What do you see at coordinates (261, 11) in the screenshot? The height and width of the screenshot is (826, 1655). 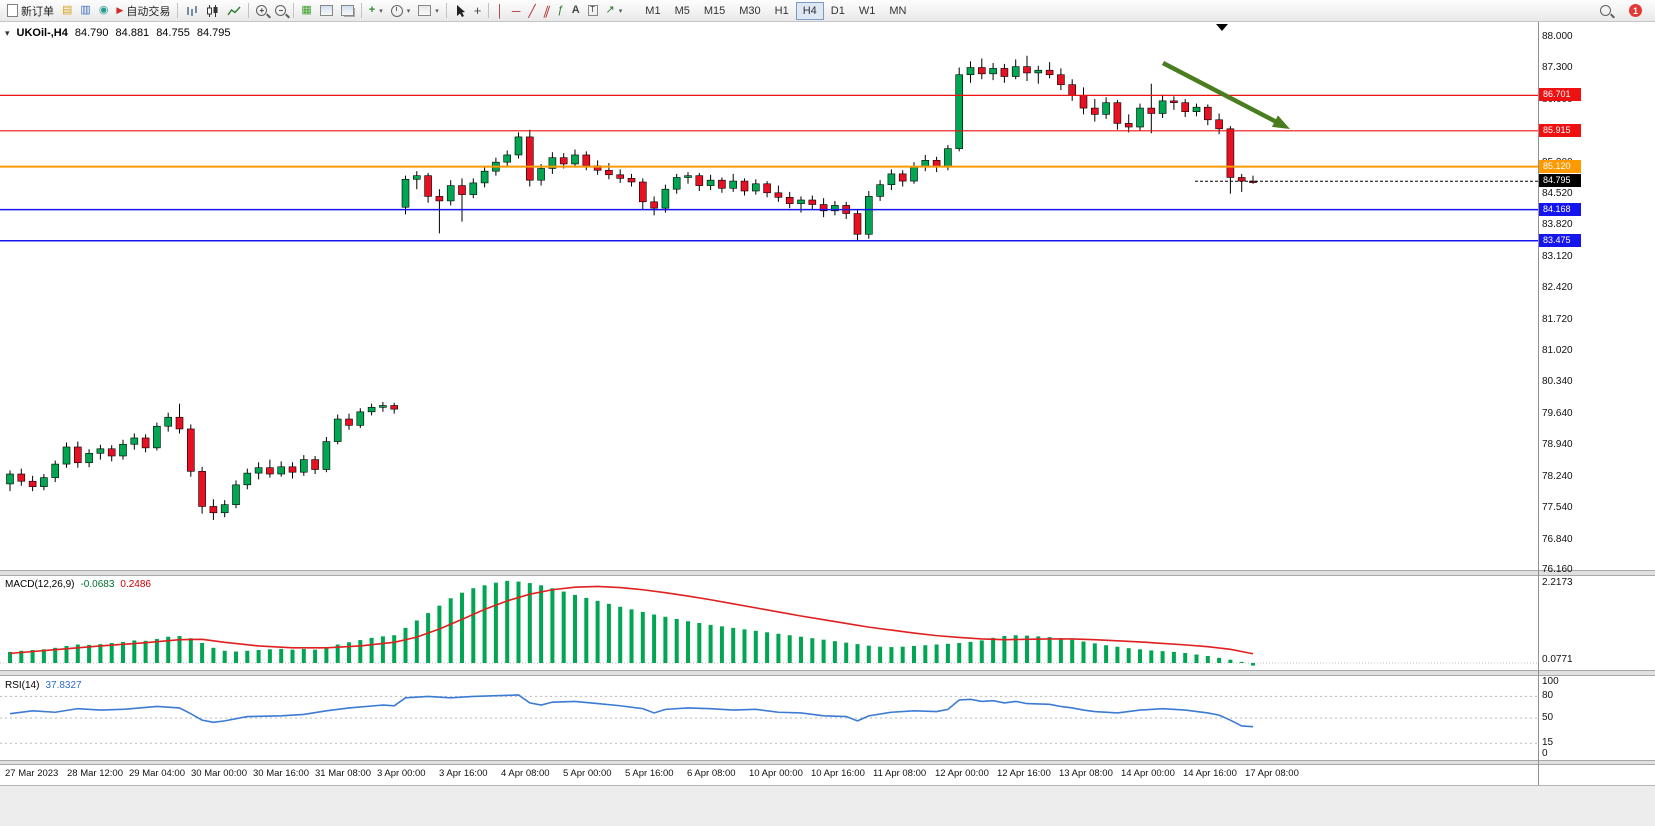 I see `zoom-in-button: +` at bounding box center [261, 11].